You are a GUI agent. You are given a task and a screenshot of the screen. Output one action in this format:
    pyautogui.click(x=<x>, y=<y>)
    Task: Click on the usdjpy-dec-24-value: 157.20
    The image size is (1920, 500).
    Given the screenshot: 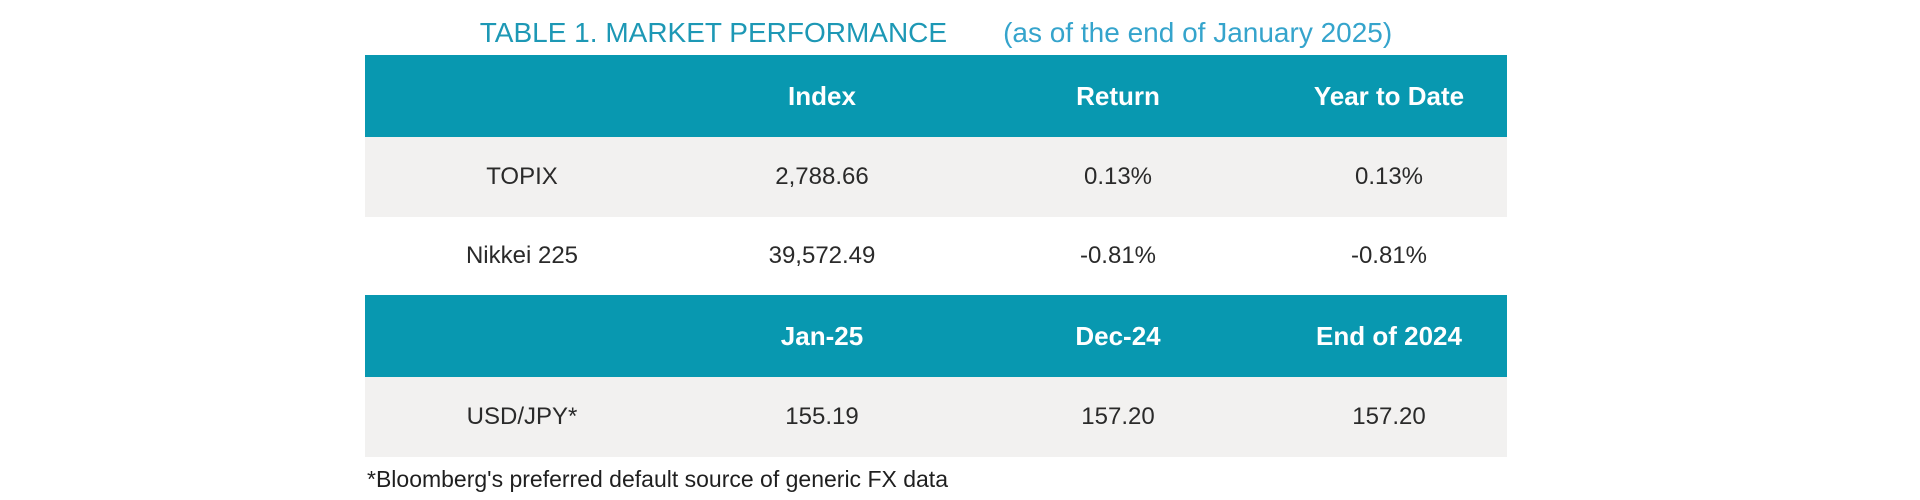 What is the action you would take?
    pyautogui.click(x=1118, y=416)
    